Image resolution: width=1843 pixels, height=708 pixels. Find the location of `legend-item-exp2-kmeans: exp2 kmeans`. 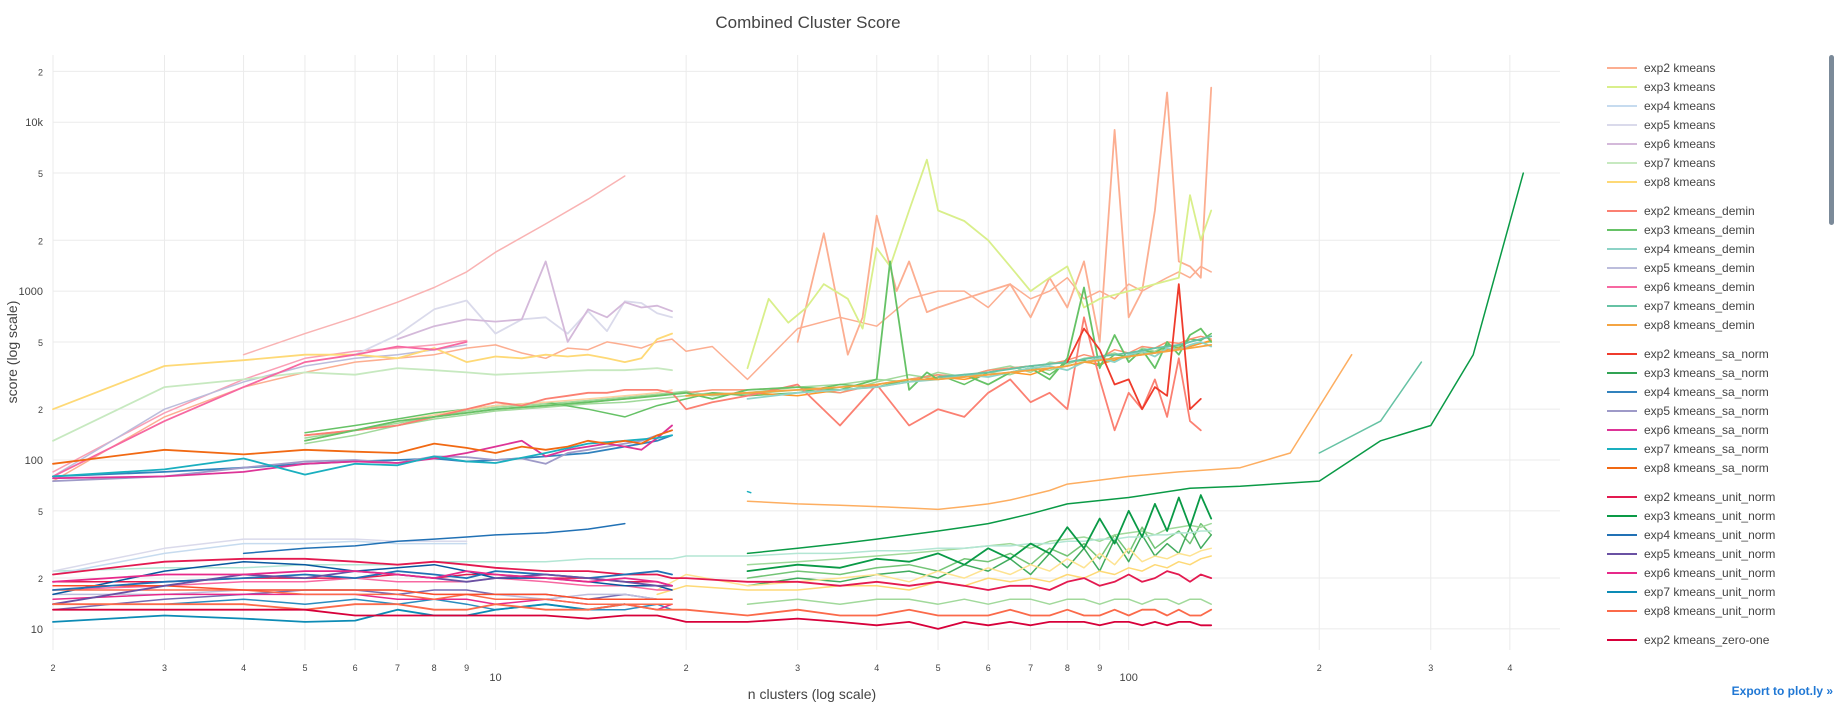

legend-item-exp2-kmeans: exp2 kmeans is located at coordinates (1661, 68).